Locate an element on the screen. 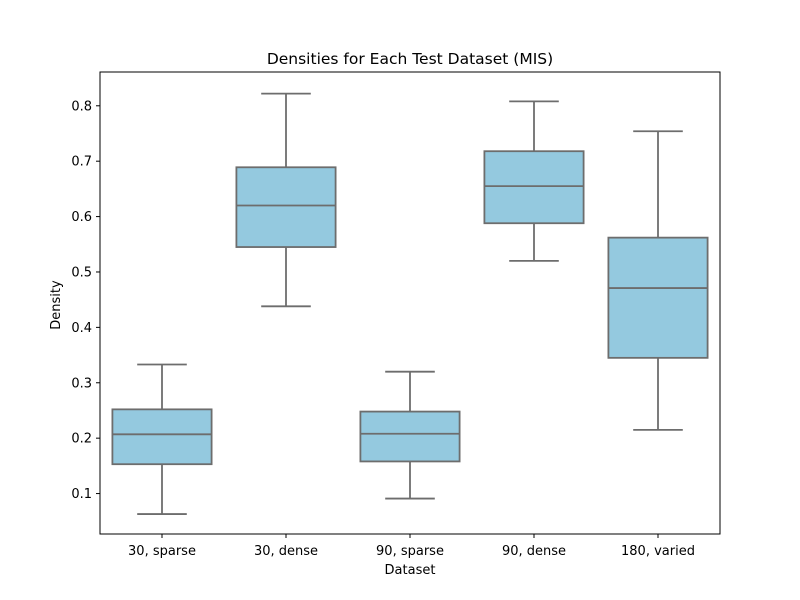  y-tick-label: 0.3 is located at coordinates (81, 383).